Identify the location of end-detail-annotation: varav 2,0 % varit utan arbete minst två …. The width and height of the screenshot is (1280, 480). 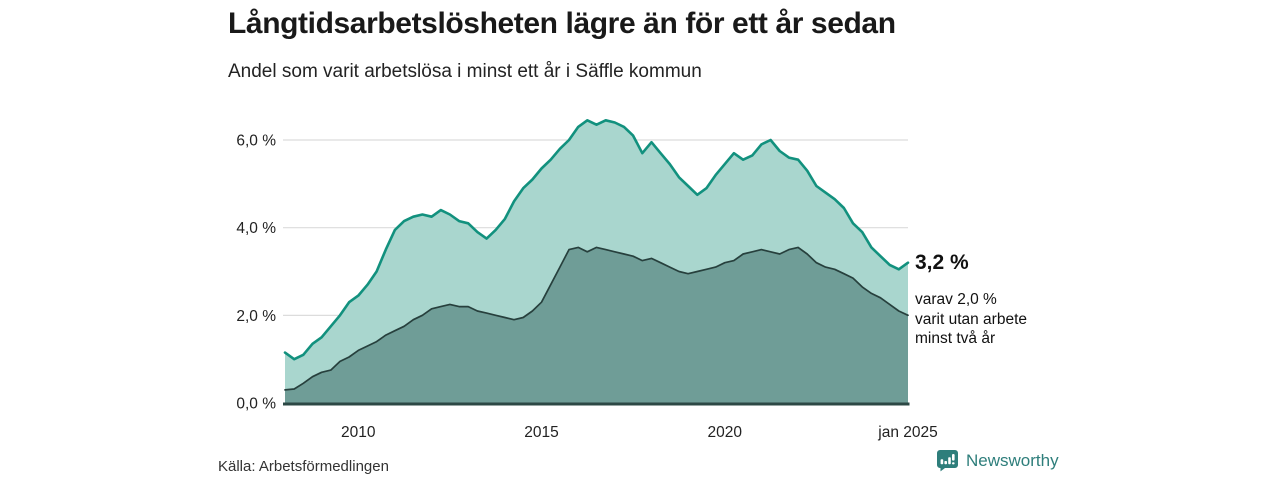
(971, 319).